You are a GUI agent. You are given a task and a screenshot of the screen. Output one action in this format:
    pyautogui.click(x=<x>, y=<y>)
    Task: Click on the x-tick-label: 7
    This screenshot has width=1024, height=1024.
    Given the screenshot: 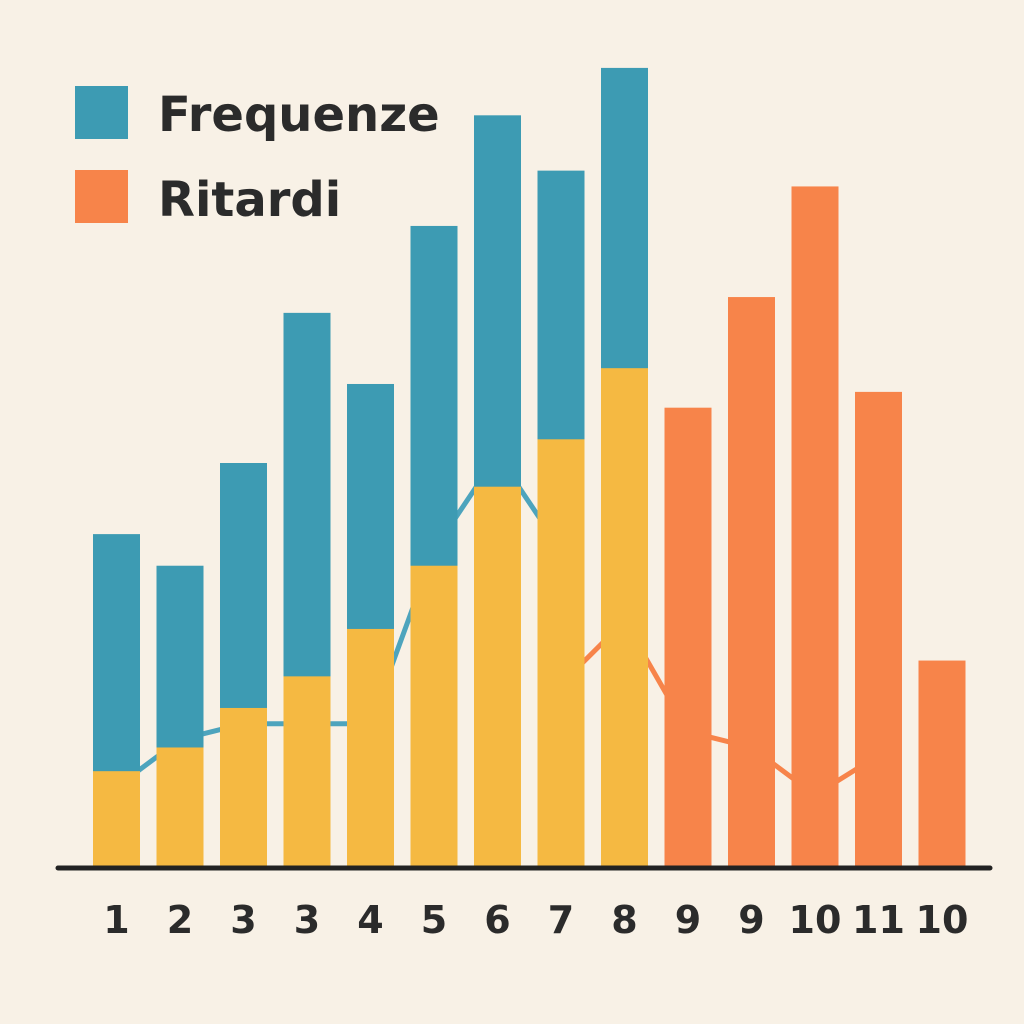 What is the action you would take?
    pyautogui.click(x=561, y=920)
    